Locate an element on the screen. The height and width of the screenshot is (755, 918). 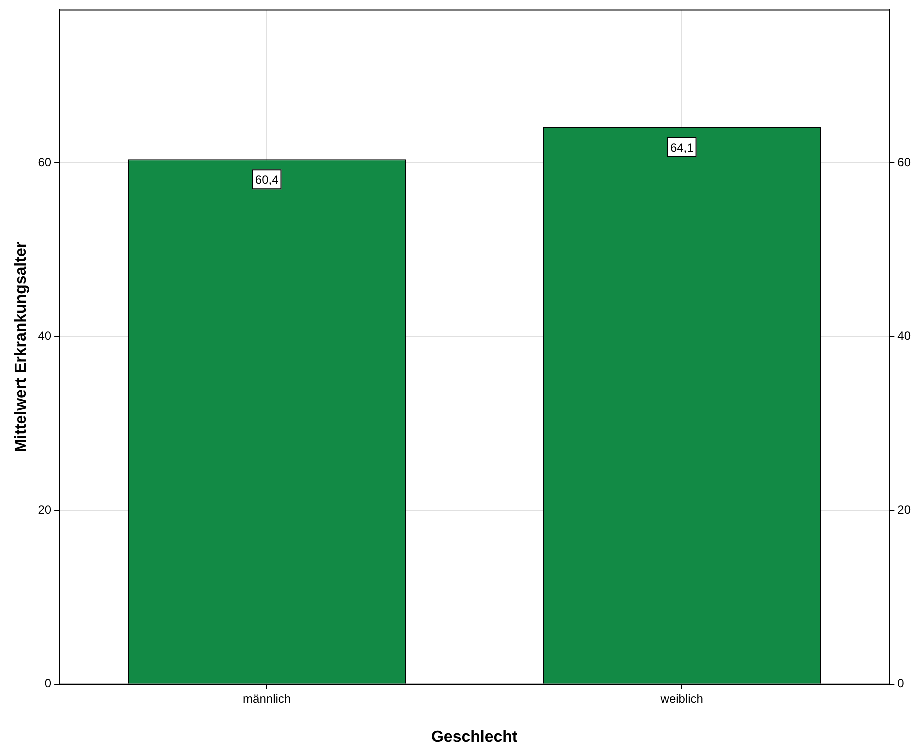
y2-tick-label: 0 is located at coordinates (901, 683).